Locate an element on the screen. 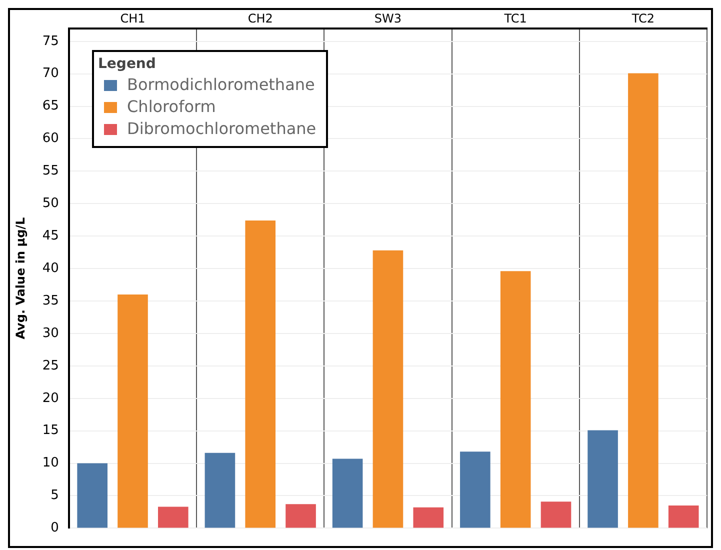 The image size is (721, 550). y-tick-label: 50 is located at coordinates (50, 204).